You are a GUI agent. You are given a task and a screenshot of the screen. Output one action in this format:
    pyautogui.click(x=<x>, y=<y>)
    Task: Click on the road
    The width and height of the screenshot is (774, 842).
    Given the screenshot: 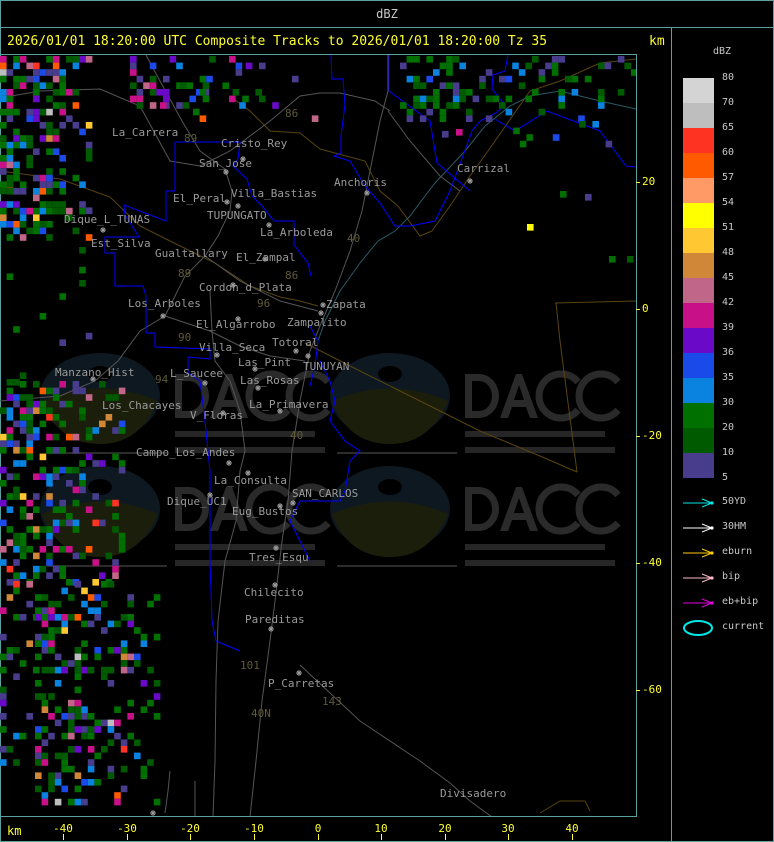 What is the action you would take?
    pyautogui.click(x=116, y=228)
    